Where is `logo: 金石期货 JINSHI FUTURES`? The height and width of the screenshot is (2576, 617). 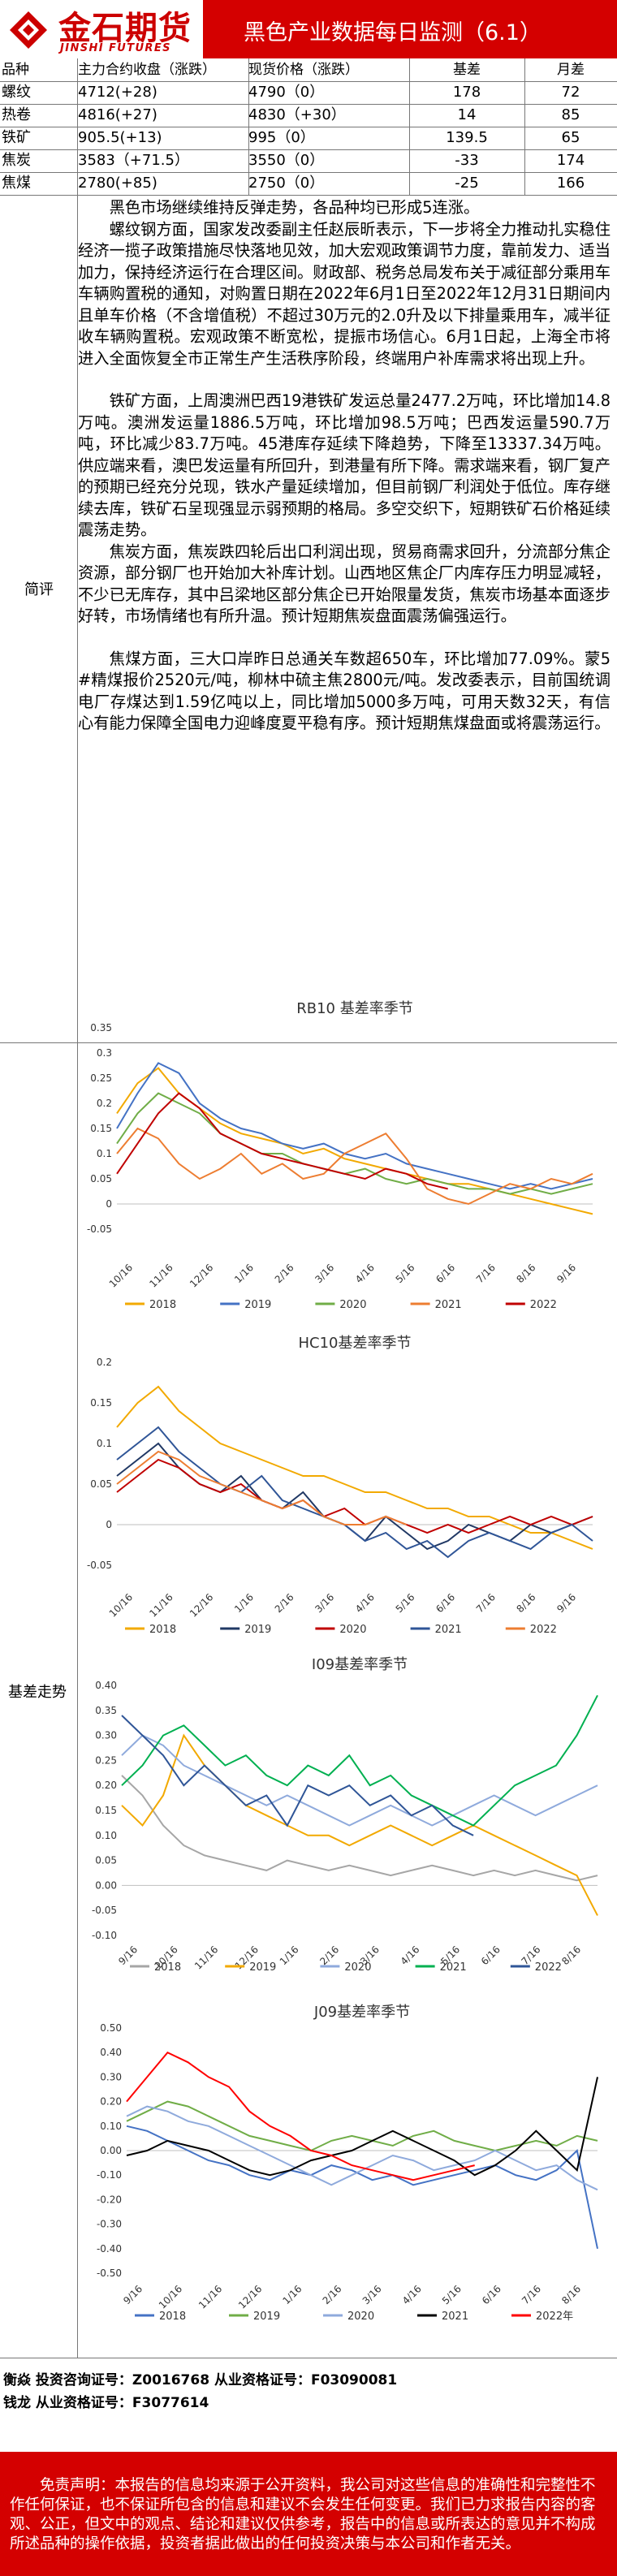
logo: 金石期货 JINSHI FUTURES is located at coordinates (101, 29).